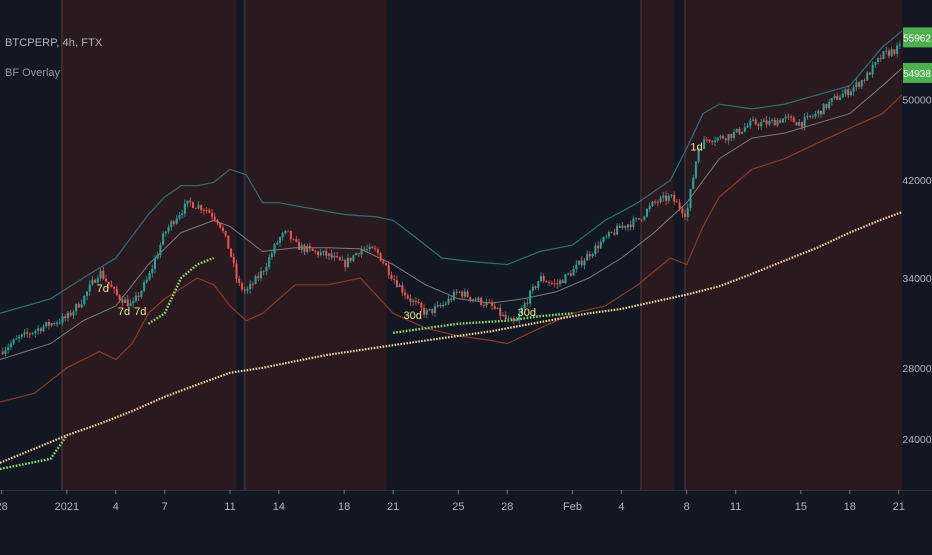  What do you see at coordinates (899, 507) in the screenshot?
I see `x-tick-label: 21` at bounding box center [899, 507].